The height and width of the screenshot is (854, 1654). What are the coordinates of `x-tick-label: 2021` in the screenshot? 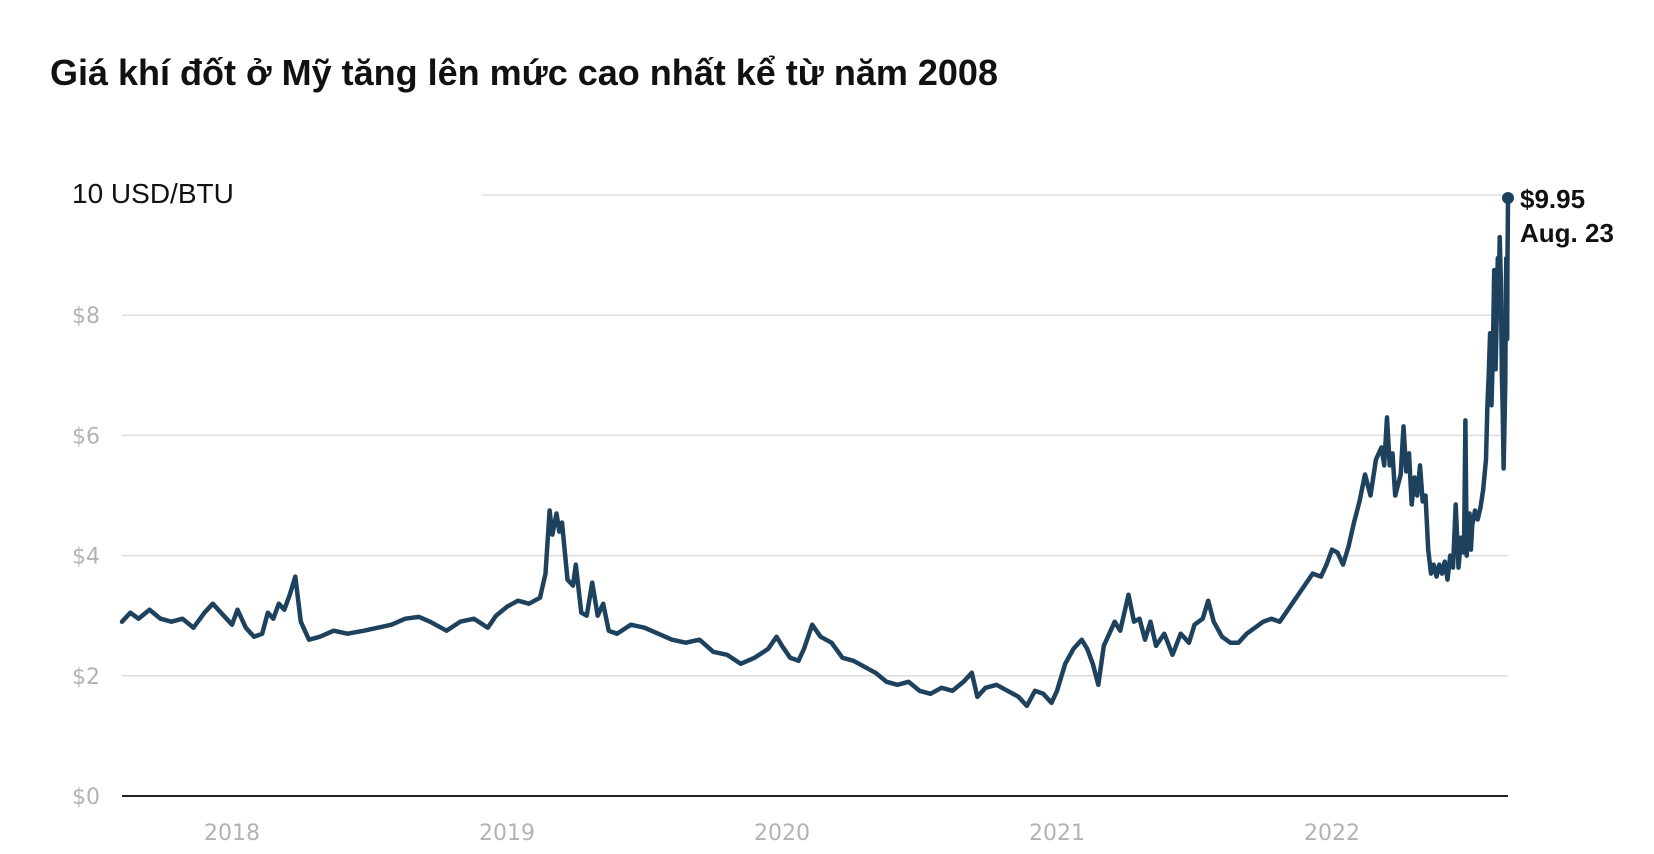 It's located at (1057, 833).